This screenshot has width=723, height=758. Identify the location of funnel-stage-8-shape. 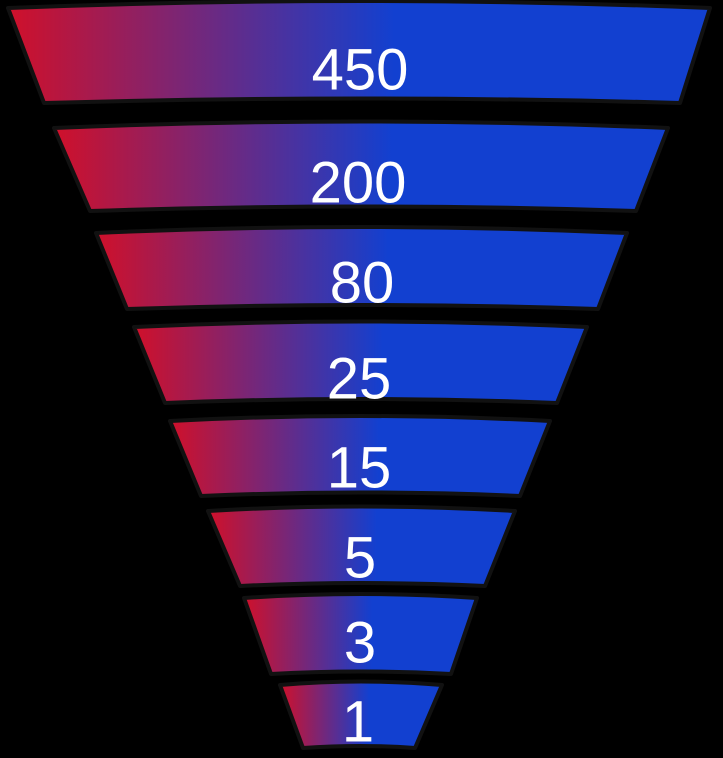
(361, 714).